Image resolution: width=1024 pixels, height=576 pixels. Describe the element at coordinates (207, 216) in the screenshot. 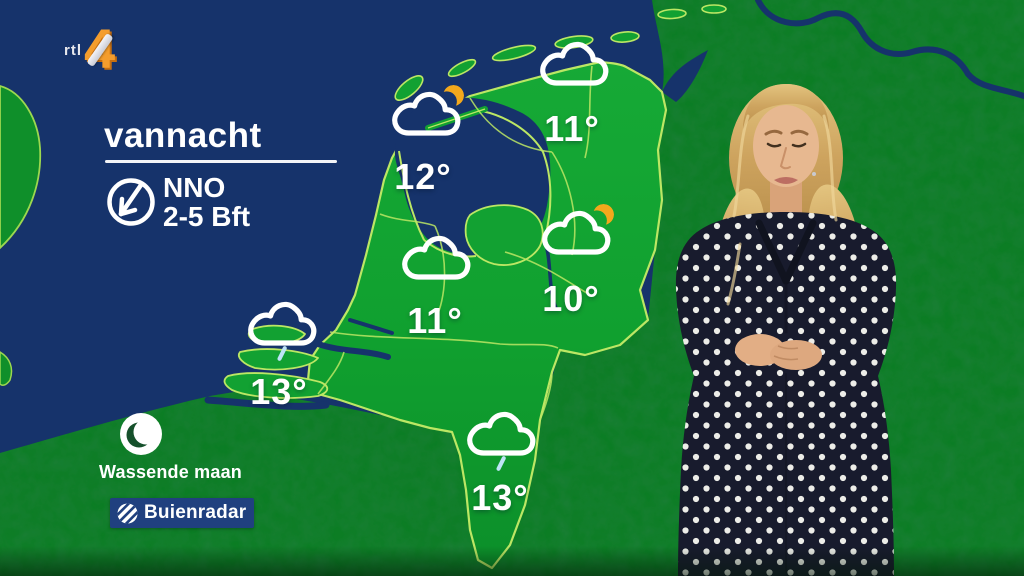

I see `wind-force-label: 2-5 Bft` at that location.